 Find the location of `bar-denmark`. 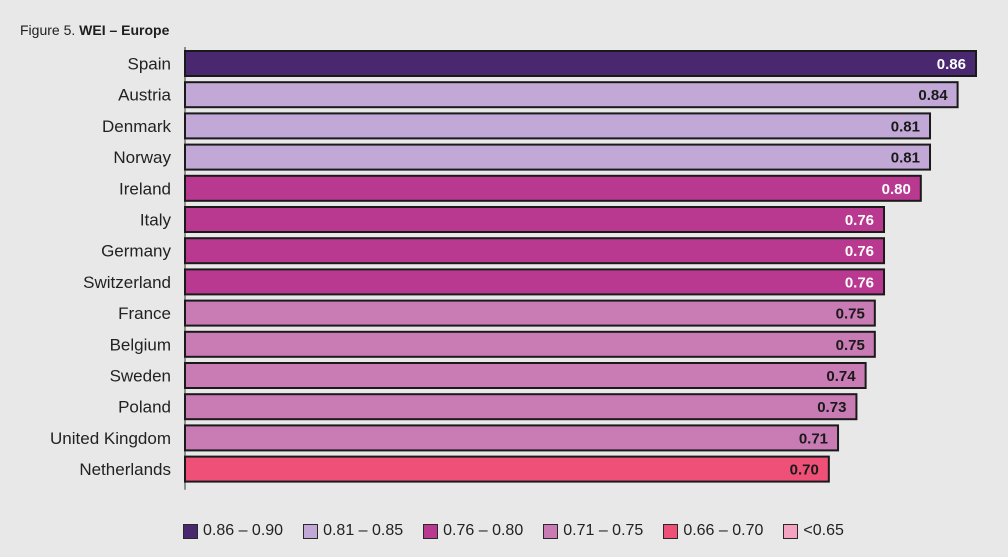

bar-denmark is located at coordinates (558, 126).